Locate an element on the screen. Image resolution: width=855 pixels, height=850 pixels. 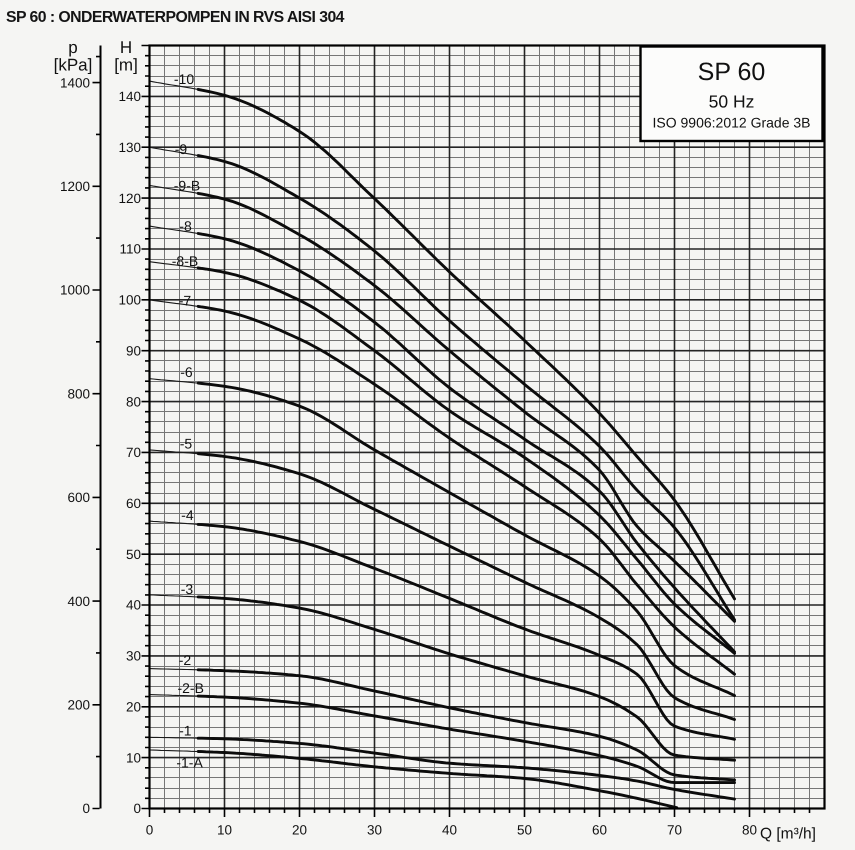
svg-text: -3 is located at coordinates (187, 589).